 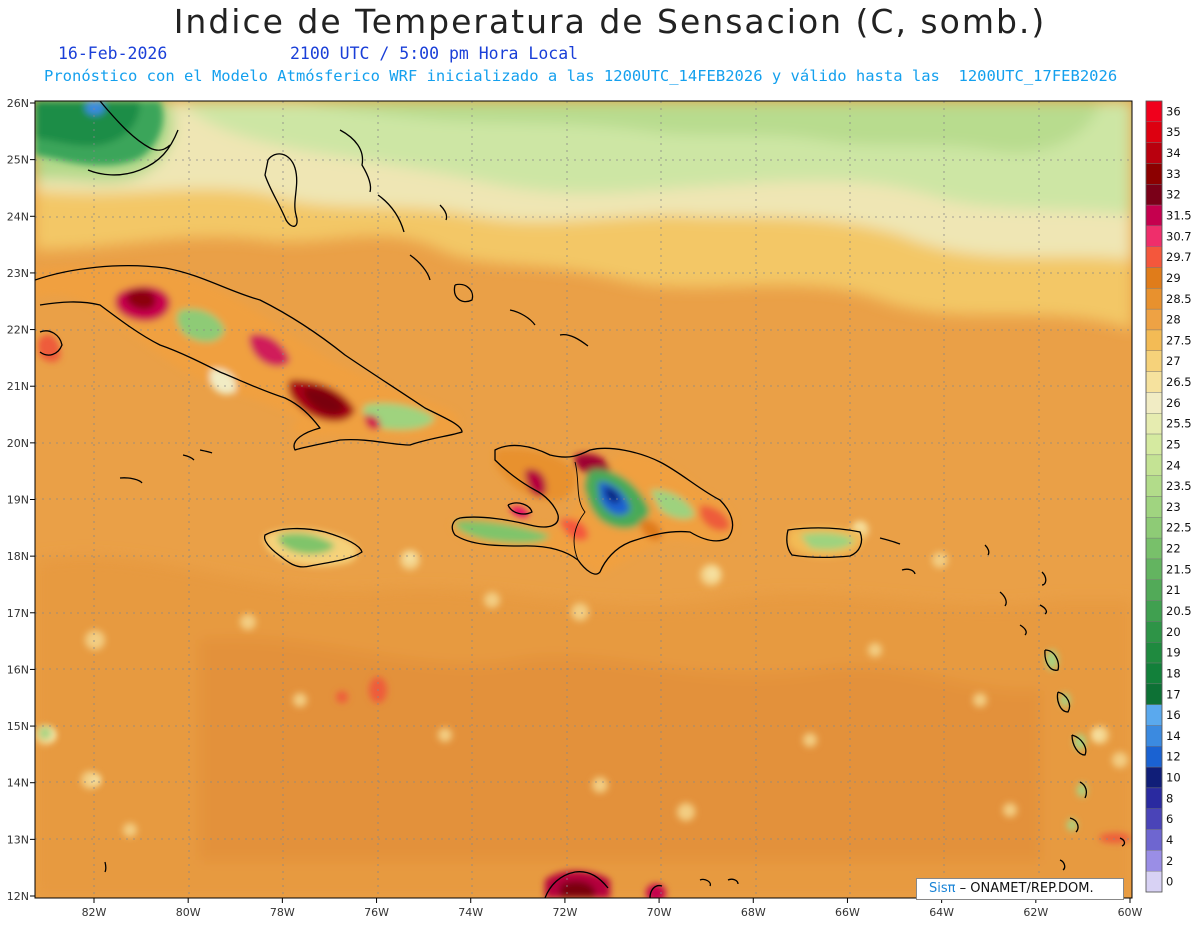 What do you see at coordinates (51, 343) in the screenshot?
I see `coast-isla-juventud` at bounding box center [51, 343].